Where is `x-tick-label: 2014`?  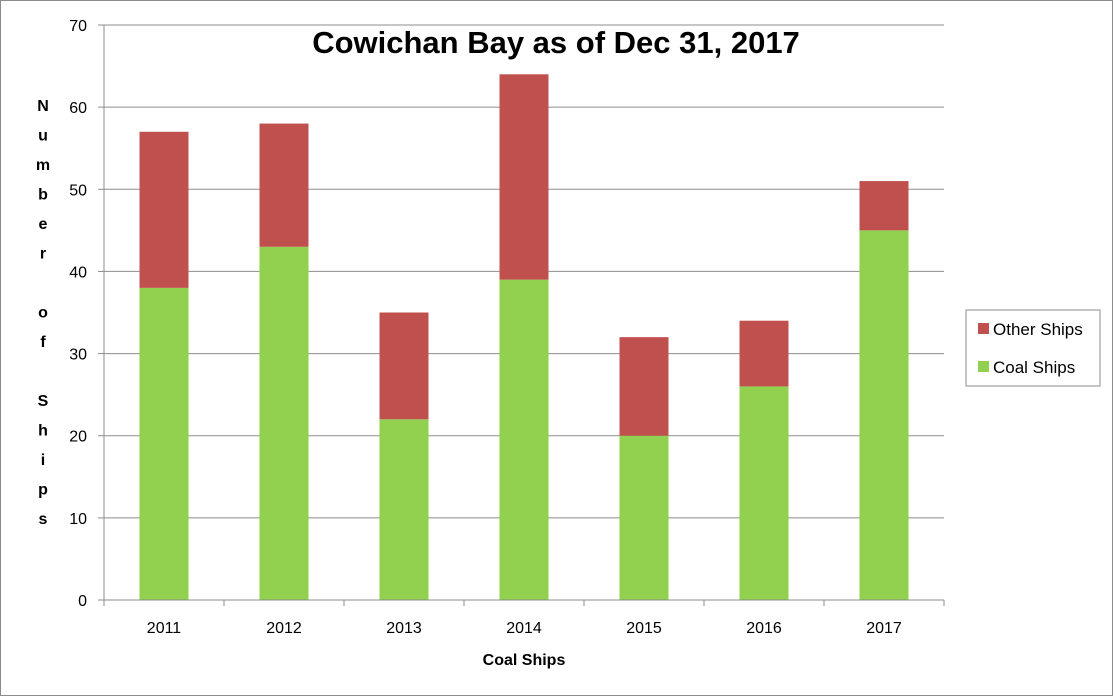 x-tick-label: 2014 is located at coordinates (524, 628).